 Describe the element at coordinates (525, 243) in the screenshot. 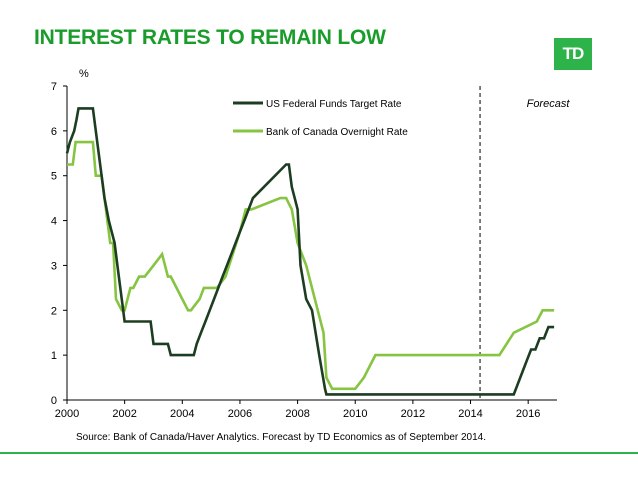

I see `forecast-region: Forecast` at that location.